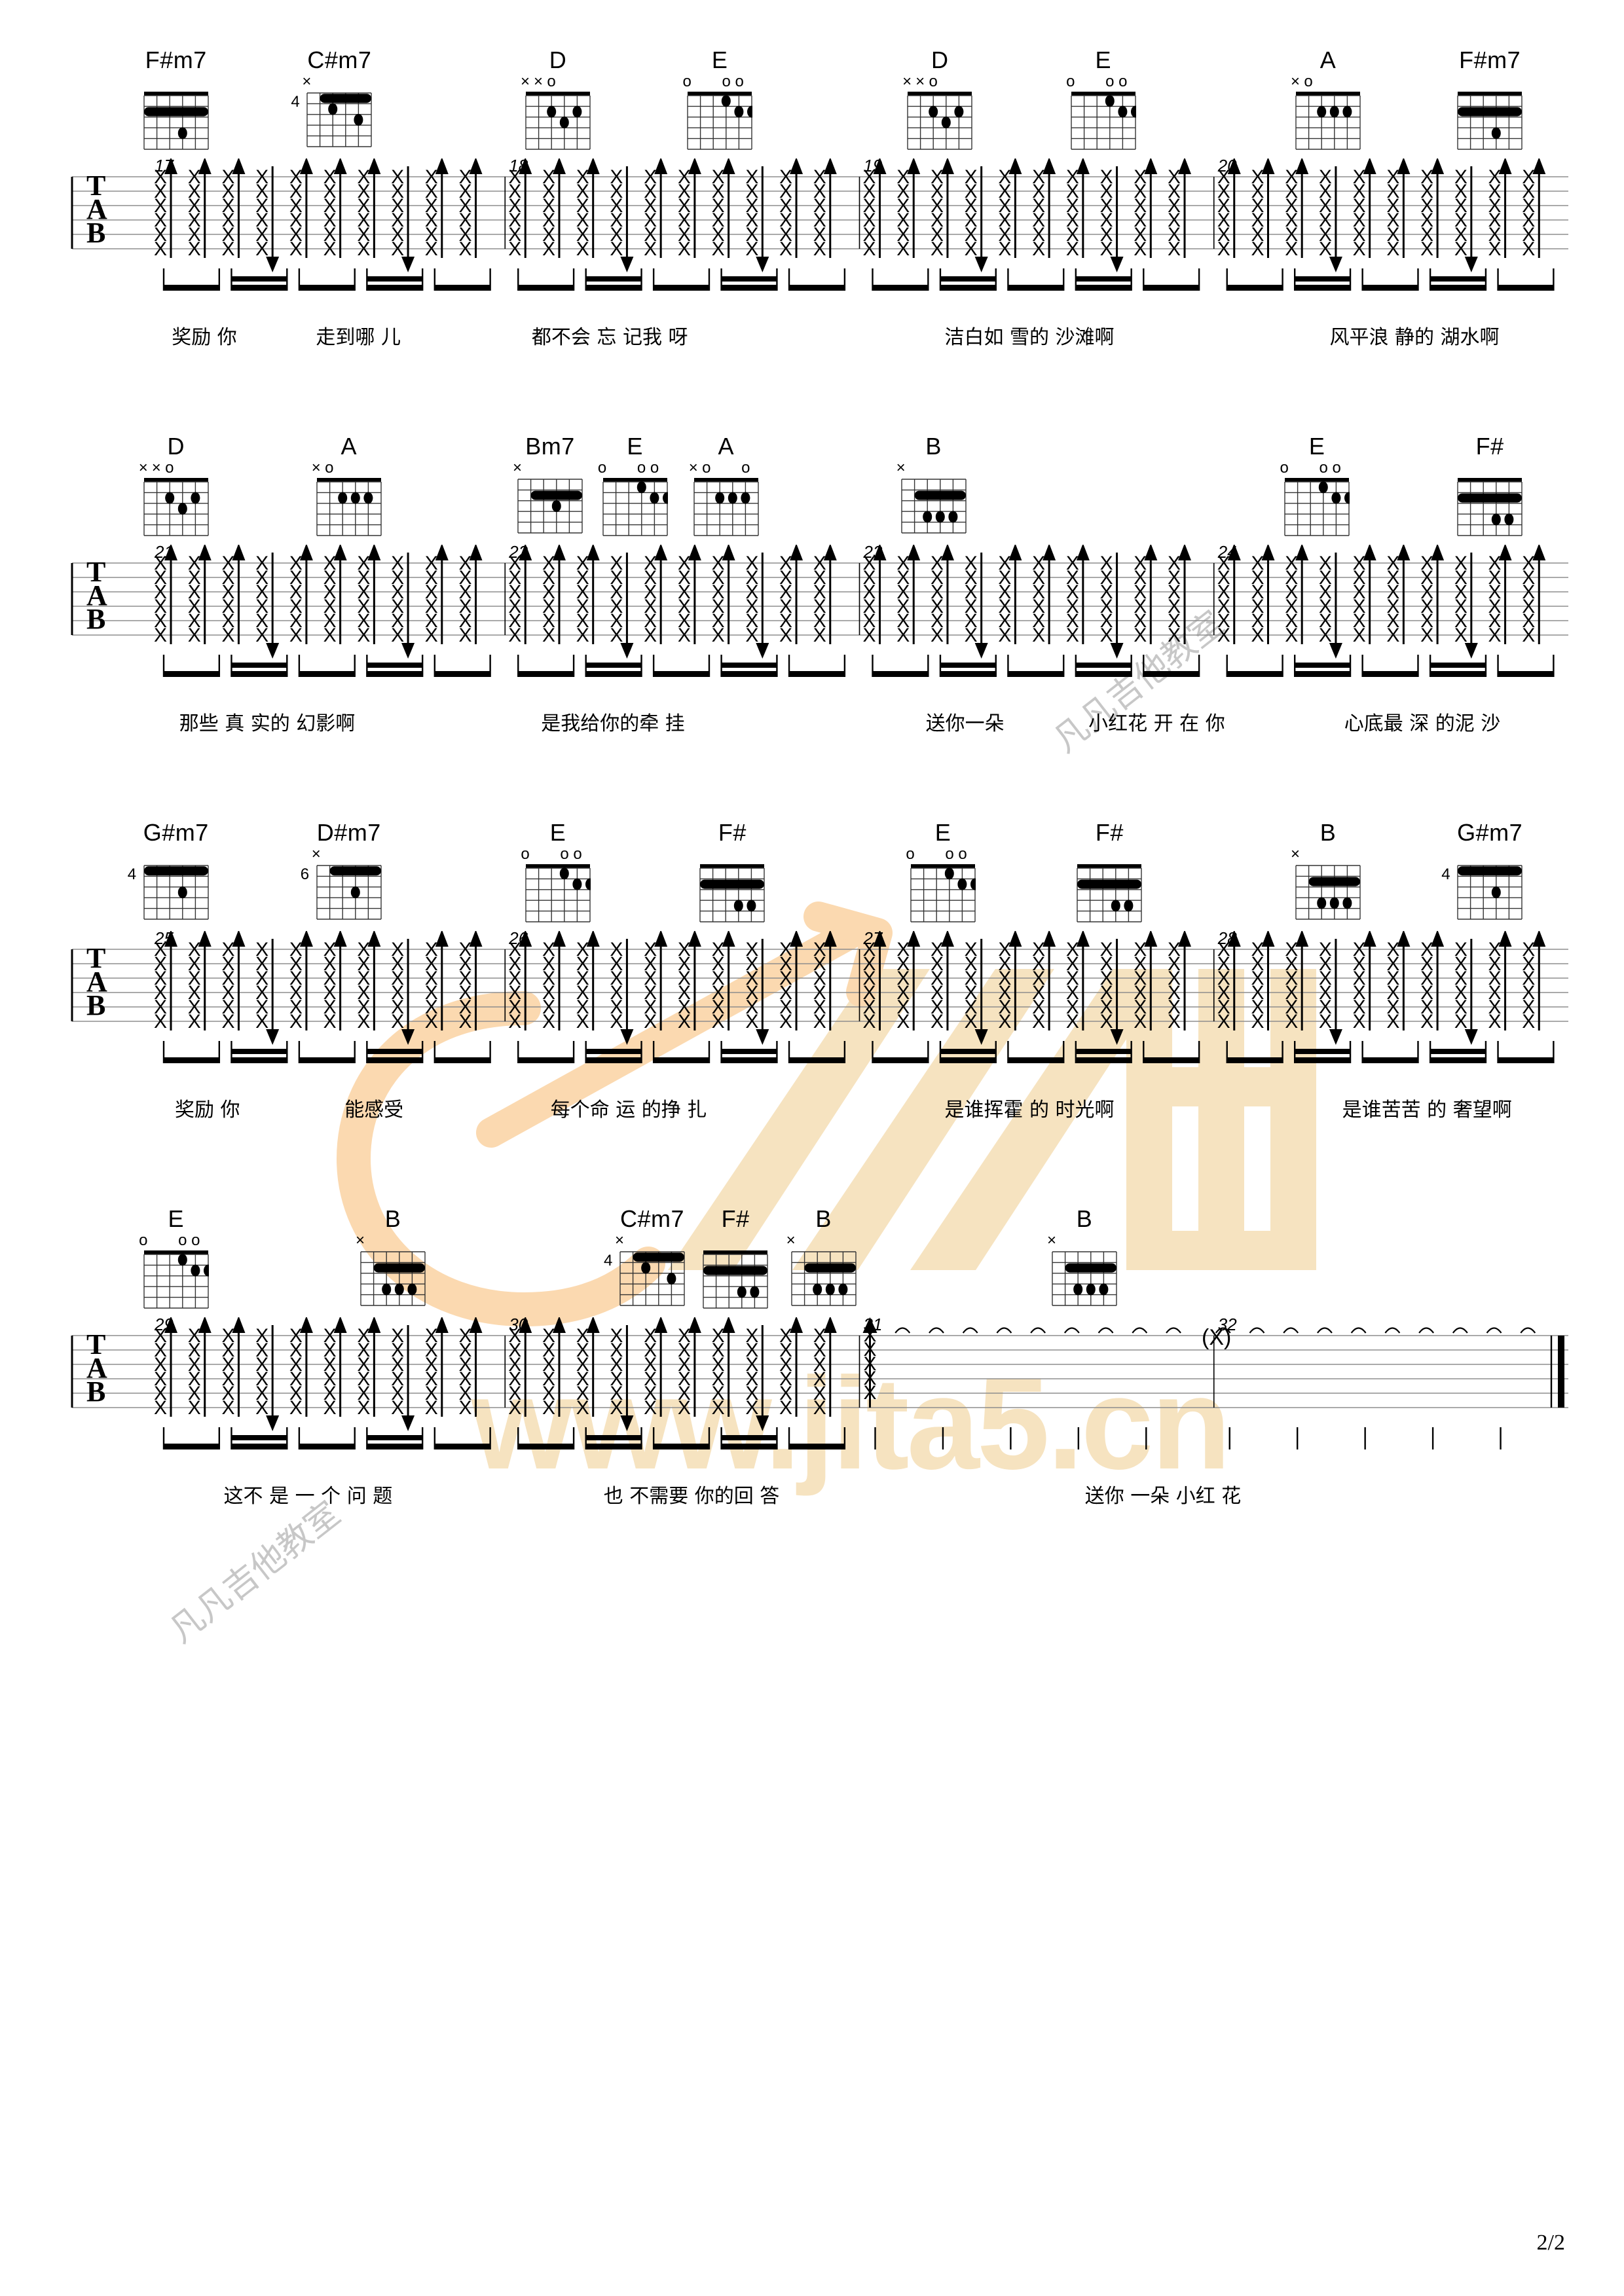 This screenshot has width=1624, height=2296. I want to click on tab-clef-letter: B, so click(95, 1005).